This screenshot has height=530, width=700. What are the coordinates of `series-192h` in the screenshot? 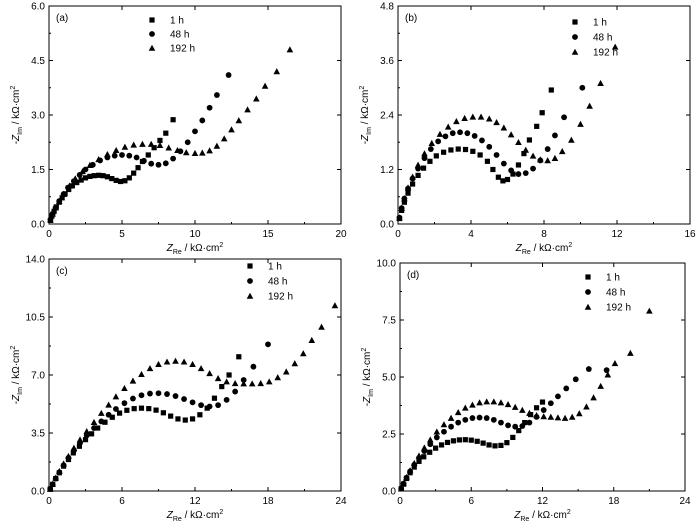 It's located at (170, 134).